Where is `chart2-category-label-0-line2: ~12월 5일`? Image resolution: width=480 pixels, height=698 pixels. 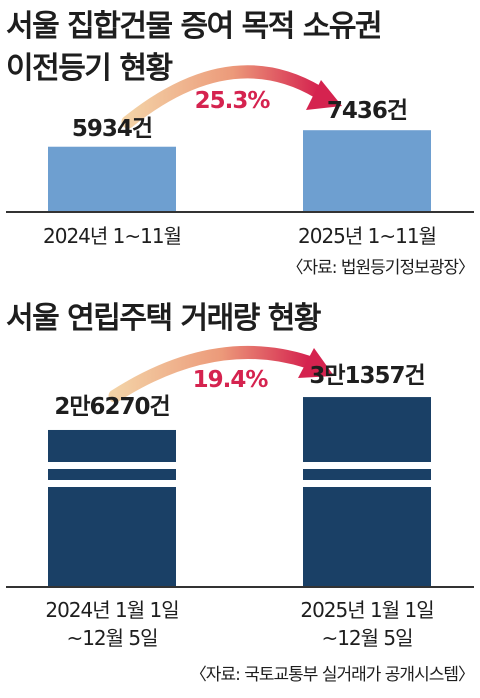 chart2-category-label-0-line2: ~12월 5일 is located at coordinates (111, 638).